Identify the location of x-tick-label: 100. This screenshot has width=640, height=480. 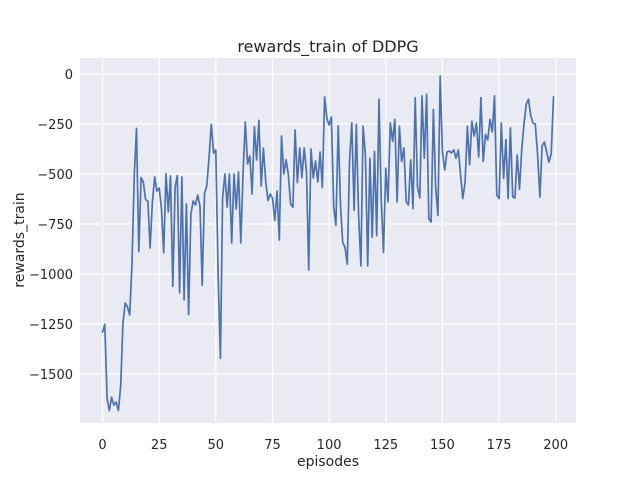
(329, 445).